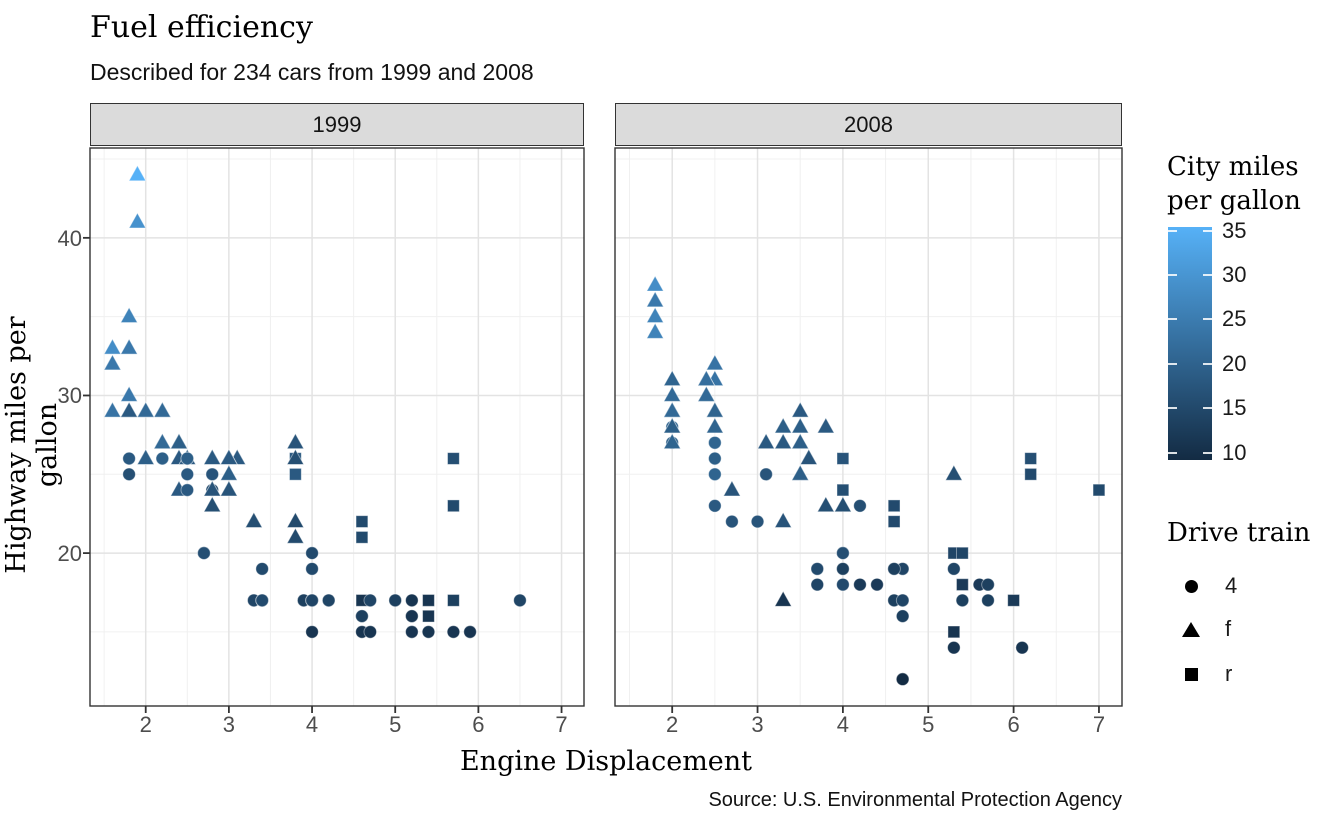 Image resolution: width=1344 pixels, height=830 pixels. I want to click on shape-legend-item-r: r, so click(1205, 674).